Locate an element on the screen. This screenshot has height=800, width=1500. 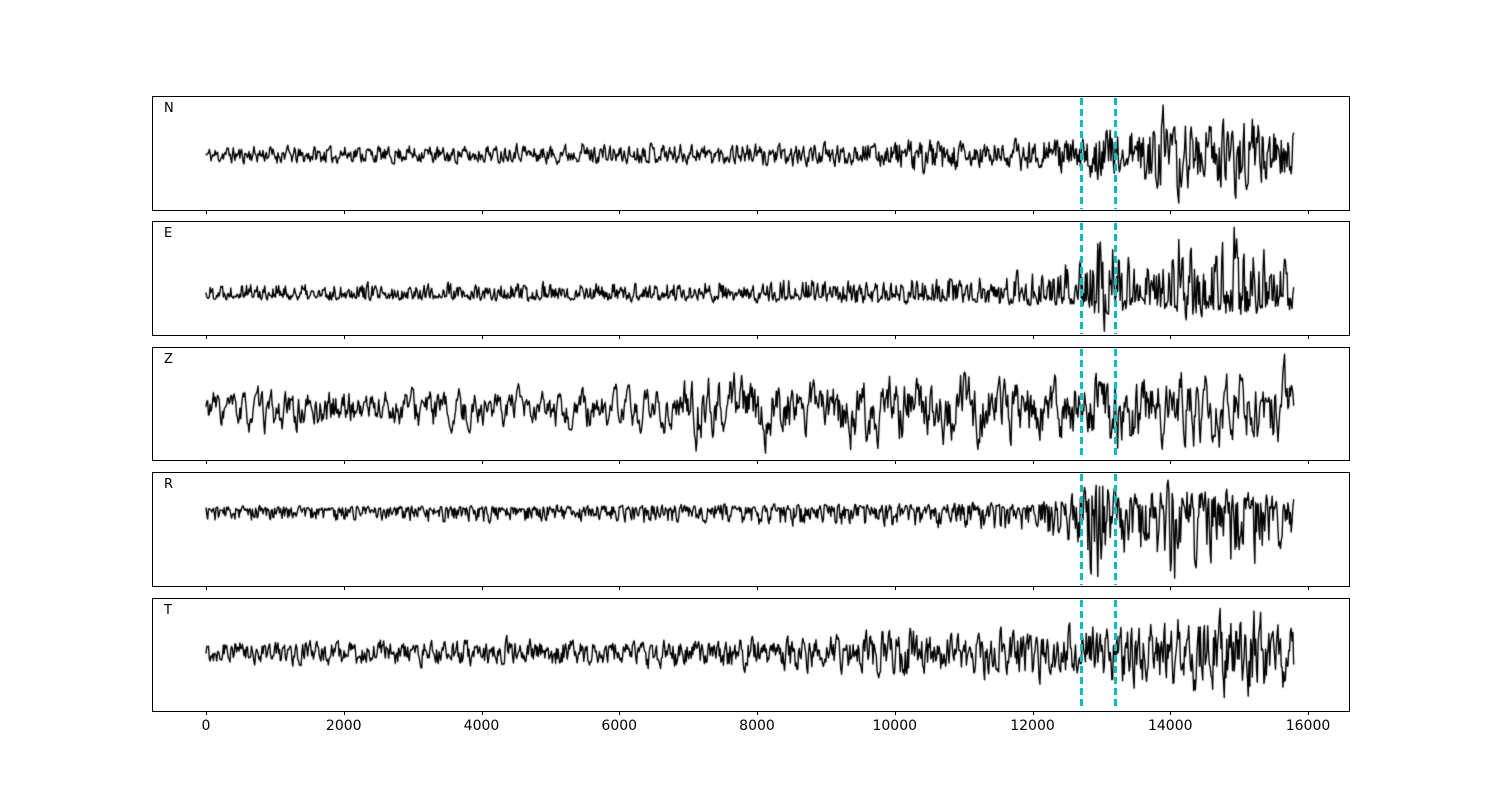
x-axis-tick-labels: 0 2000 4000 6000 8000 10000 12000 14000 16000 is located at coordinates (750, 728).